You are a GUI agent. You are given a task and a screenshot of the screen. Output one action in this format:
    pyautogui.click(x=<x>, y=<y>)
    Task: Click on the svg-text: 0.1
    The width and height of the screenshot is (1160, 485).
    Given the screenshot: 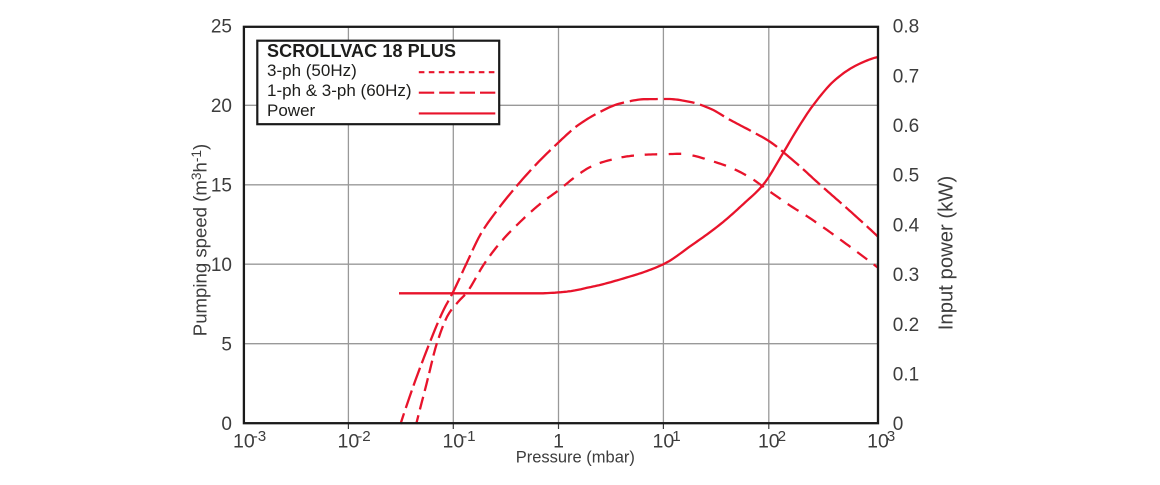 What is the action you would take?
    pyautogui.click(x=906, y=374)
    